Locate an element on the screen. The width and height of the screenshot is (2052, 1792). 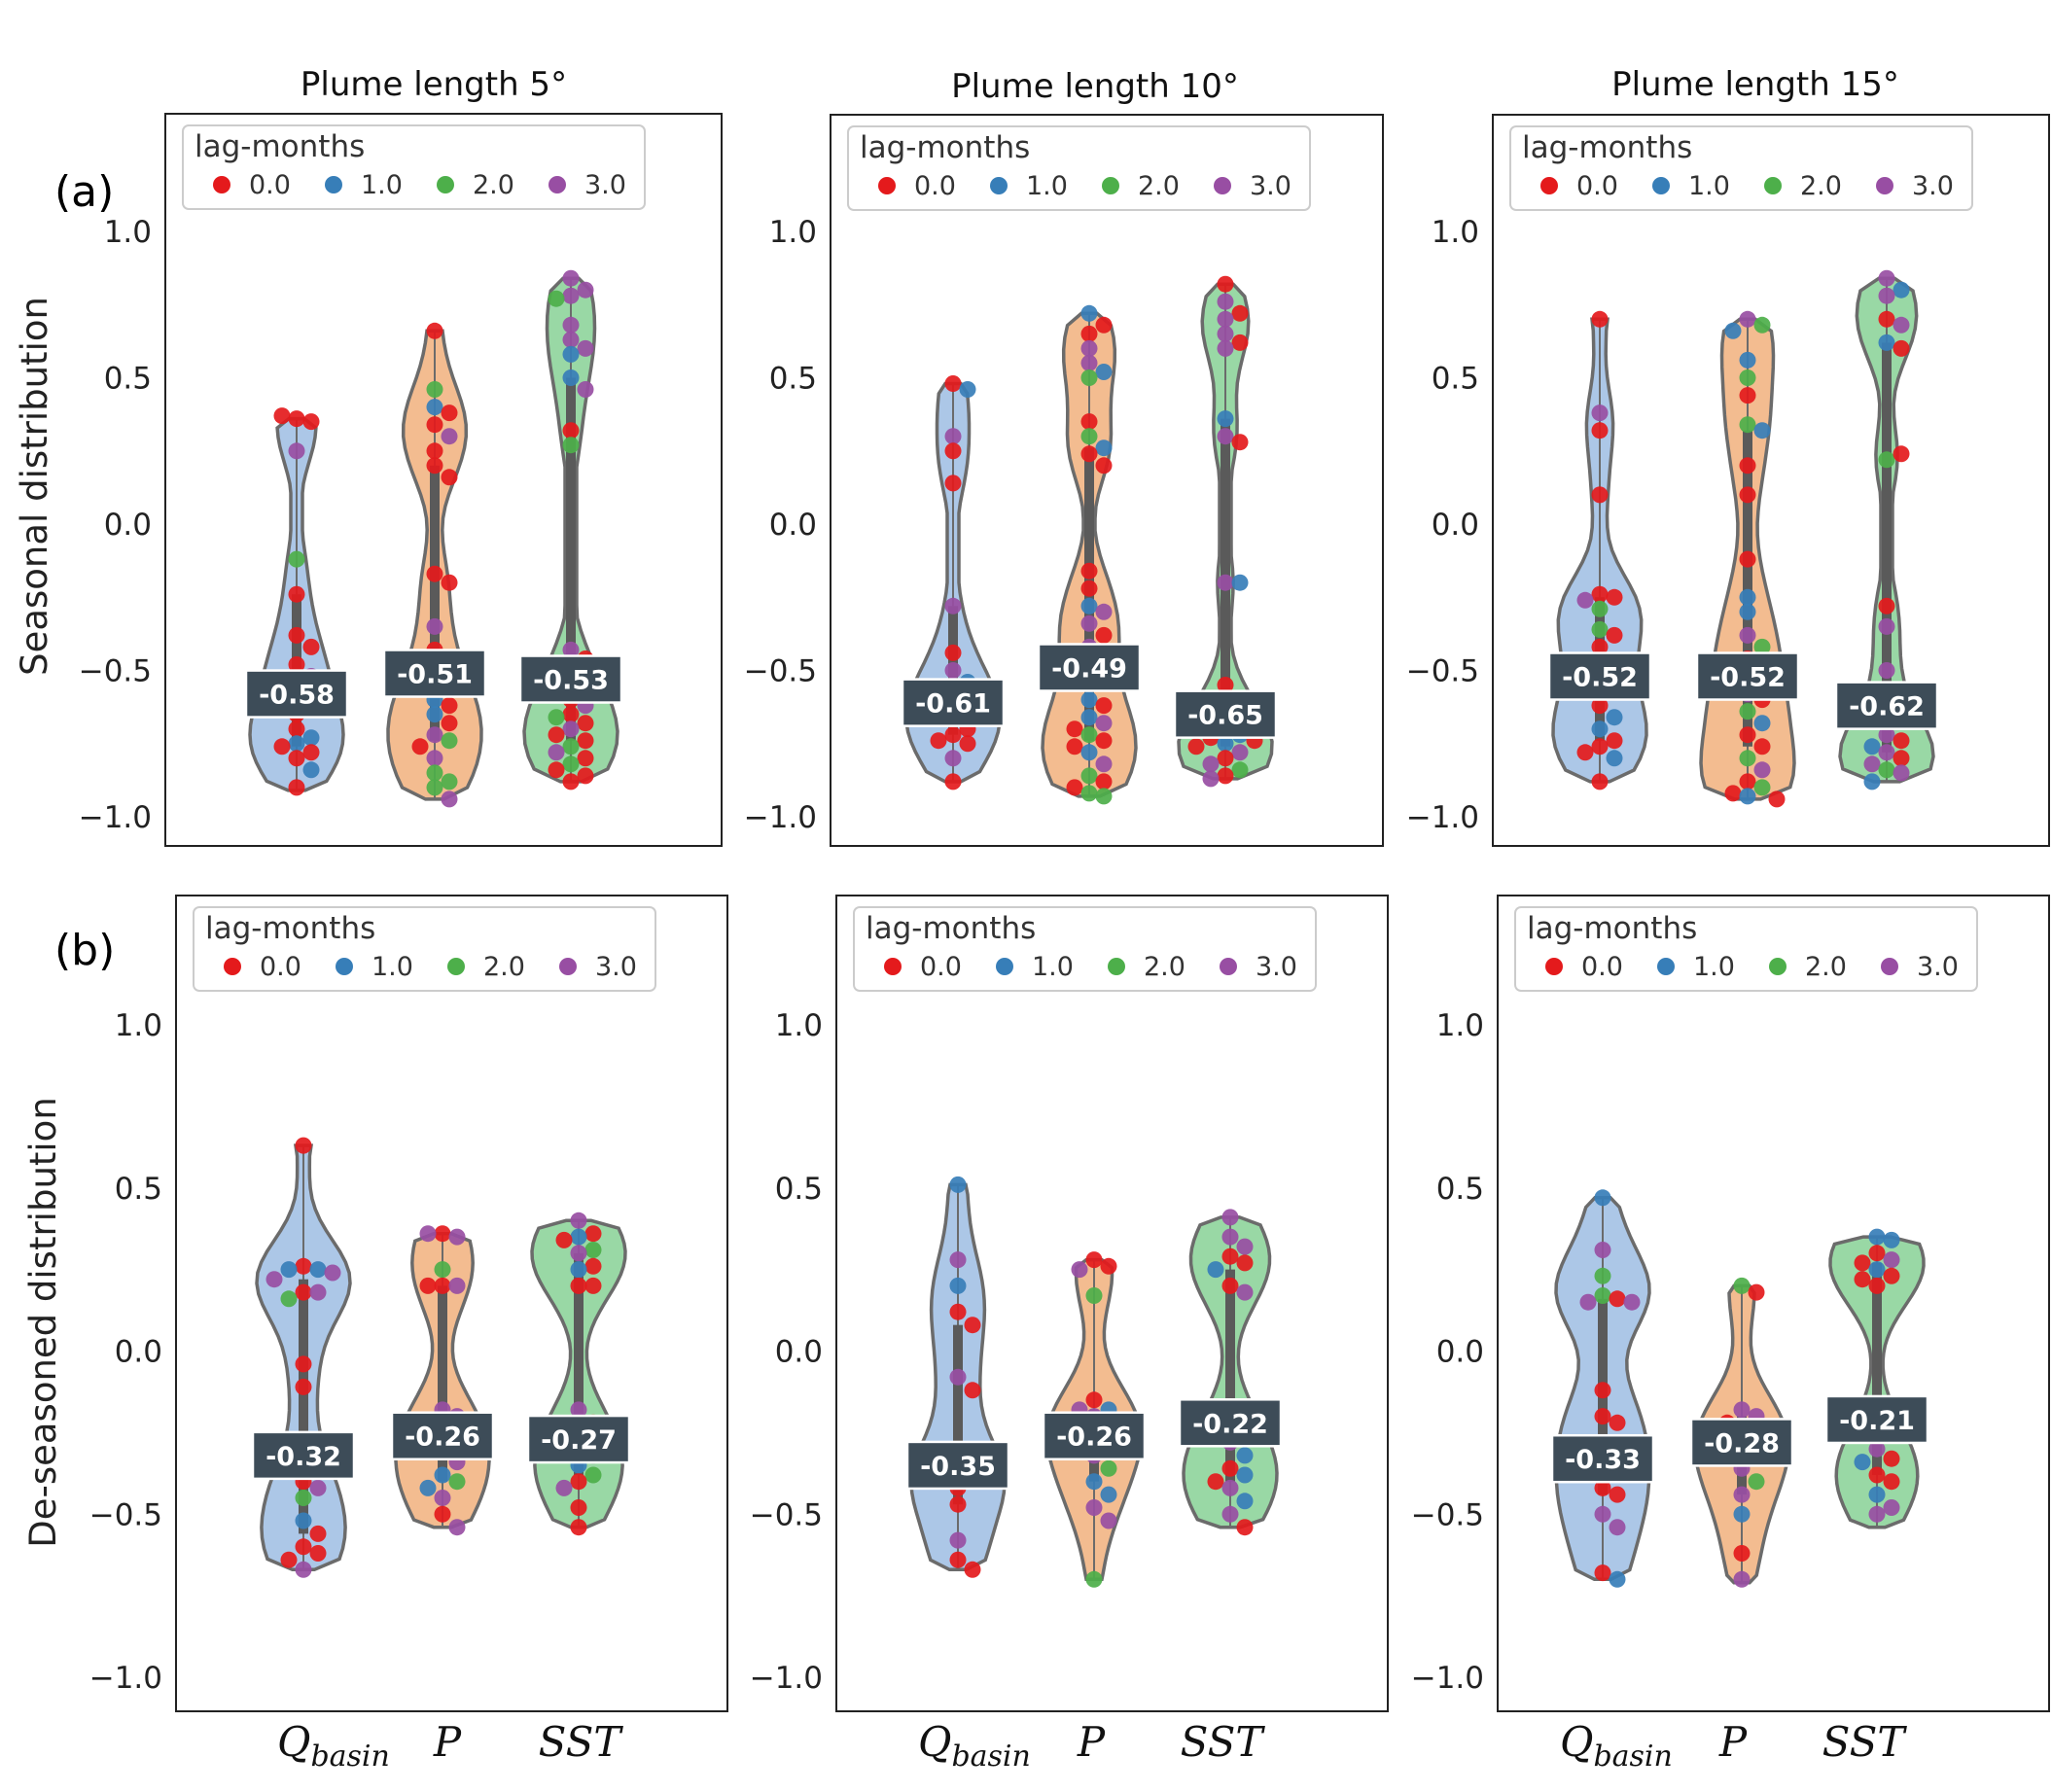
group-p: -0.51 is located at coordinates (434, 565).